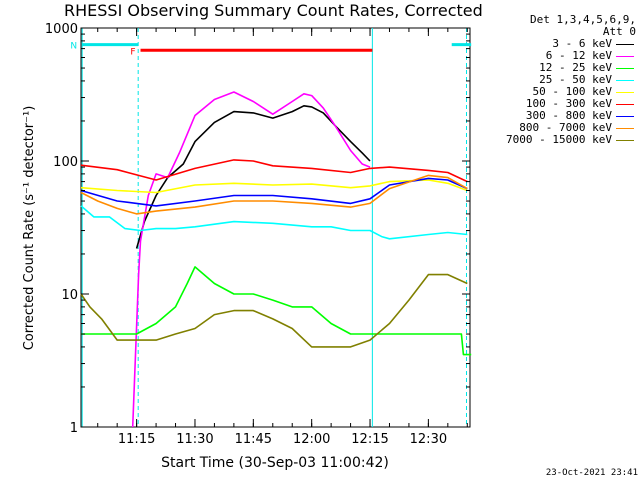  What do you see at coordinates (568, 115) in the screenshot?
I see `legend-entry-label: 300 - 800 keV` at bounding box center [568, 115].